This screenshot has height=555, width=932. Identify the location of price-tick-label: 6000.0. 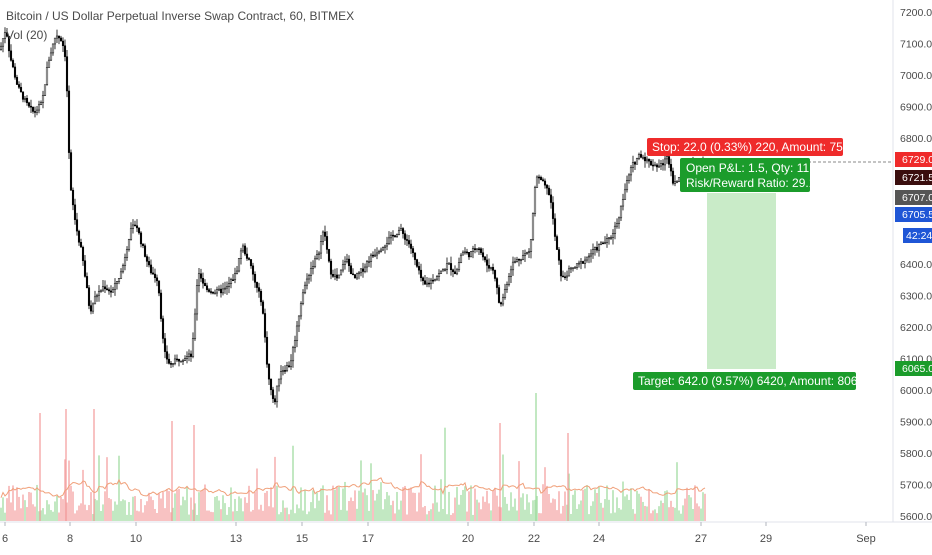
(916, 391).